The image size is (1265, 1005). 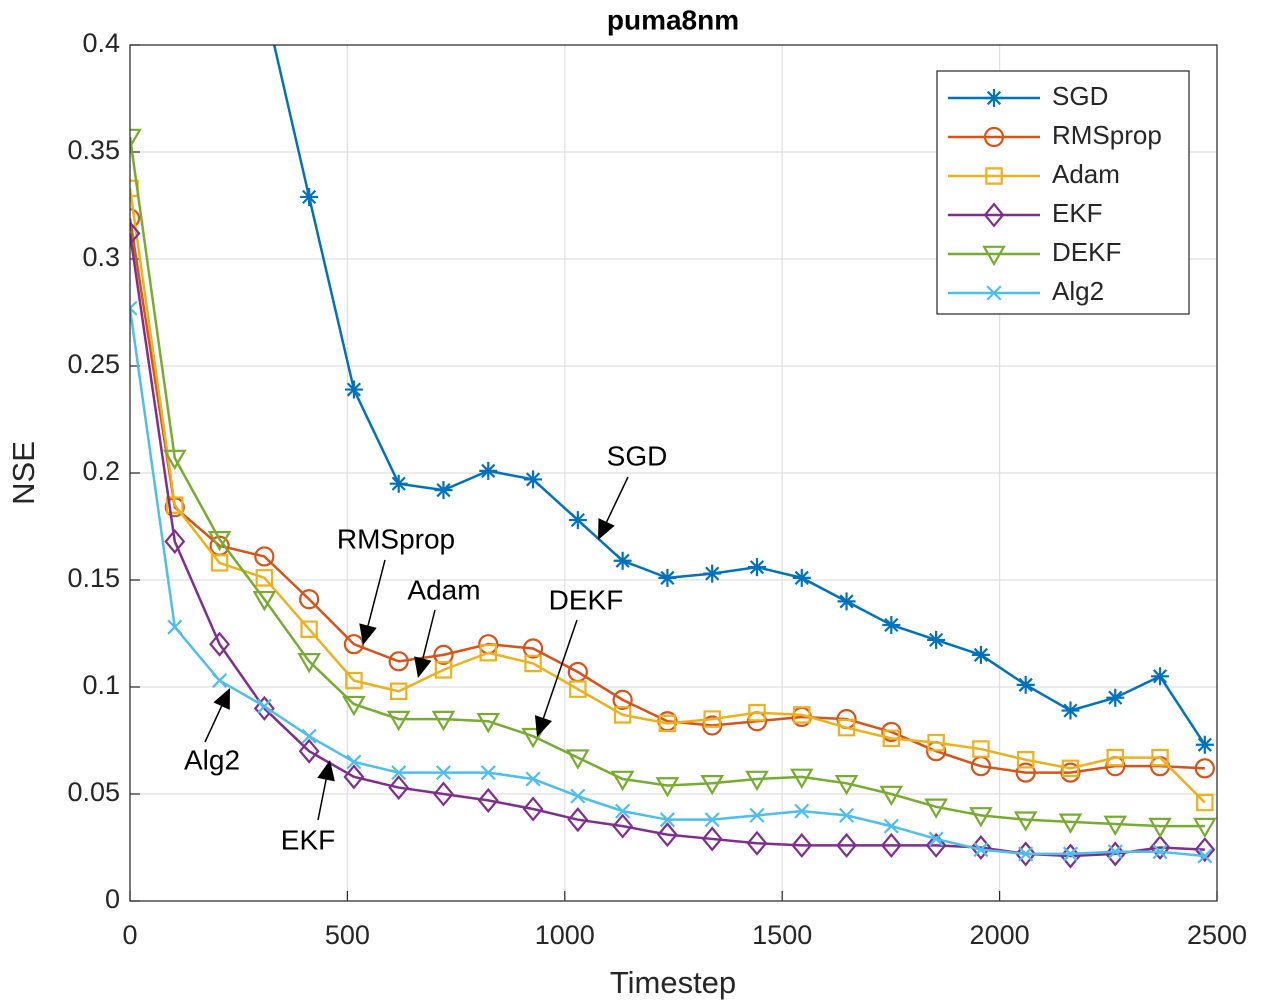 I want to click on y-tick-label: 0.3, so click(x=101, y=257).